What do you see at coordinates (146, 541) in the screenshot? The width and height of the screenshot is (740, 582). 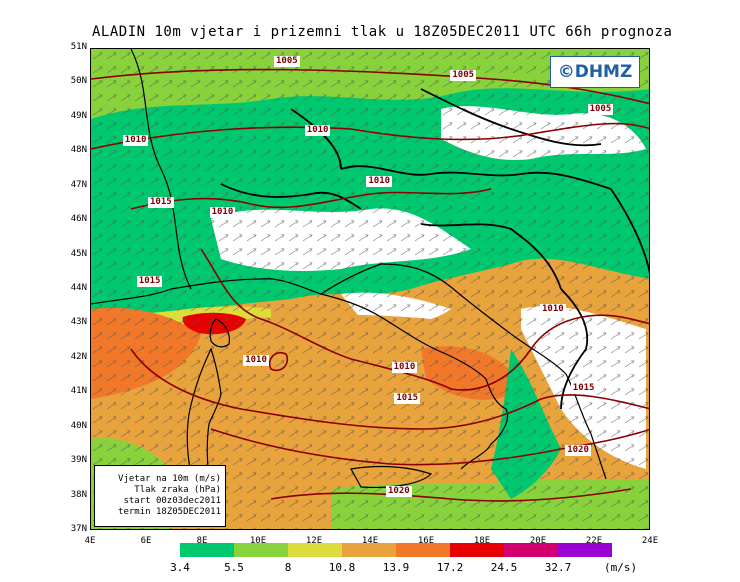 I see `lon-label: 6E` at bounding box center [146, 541].